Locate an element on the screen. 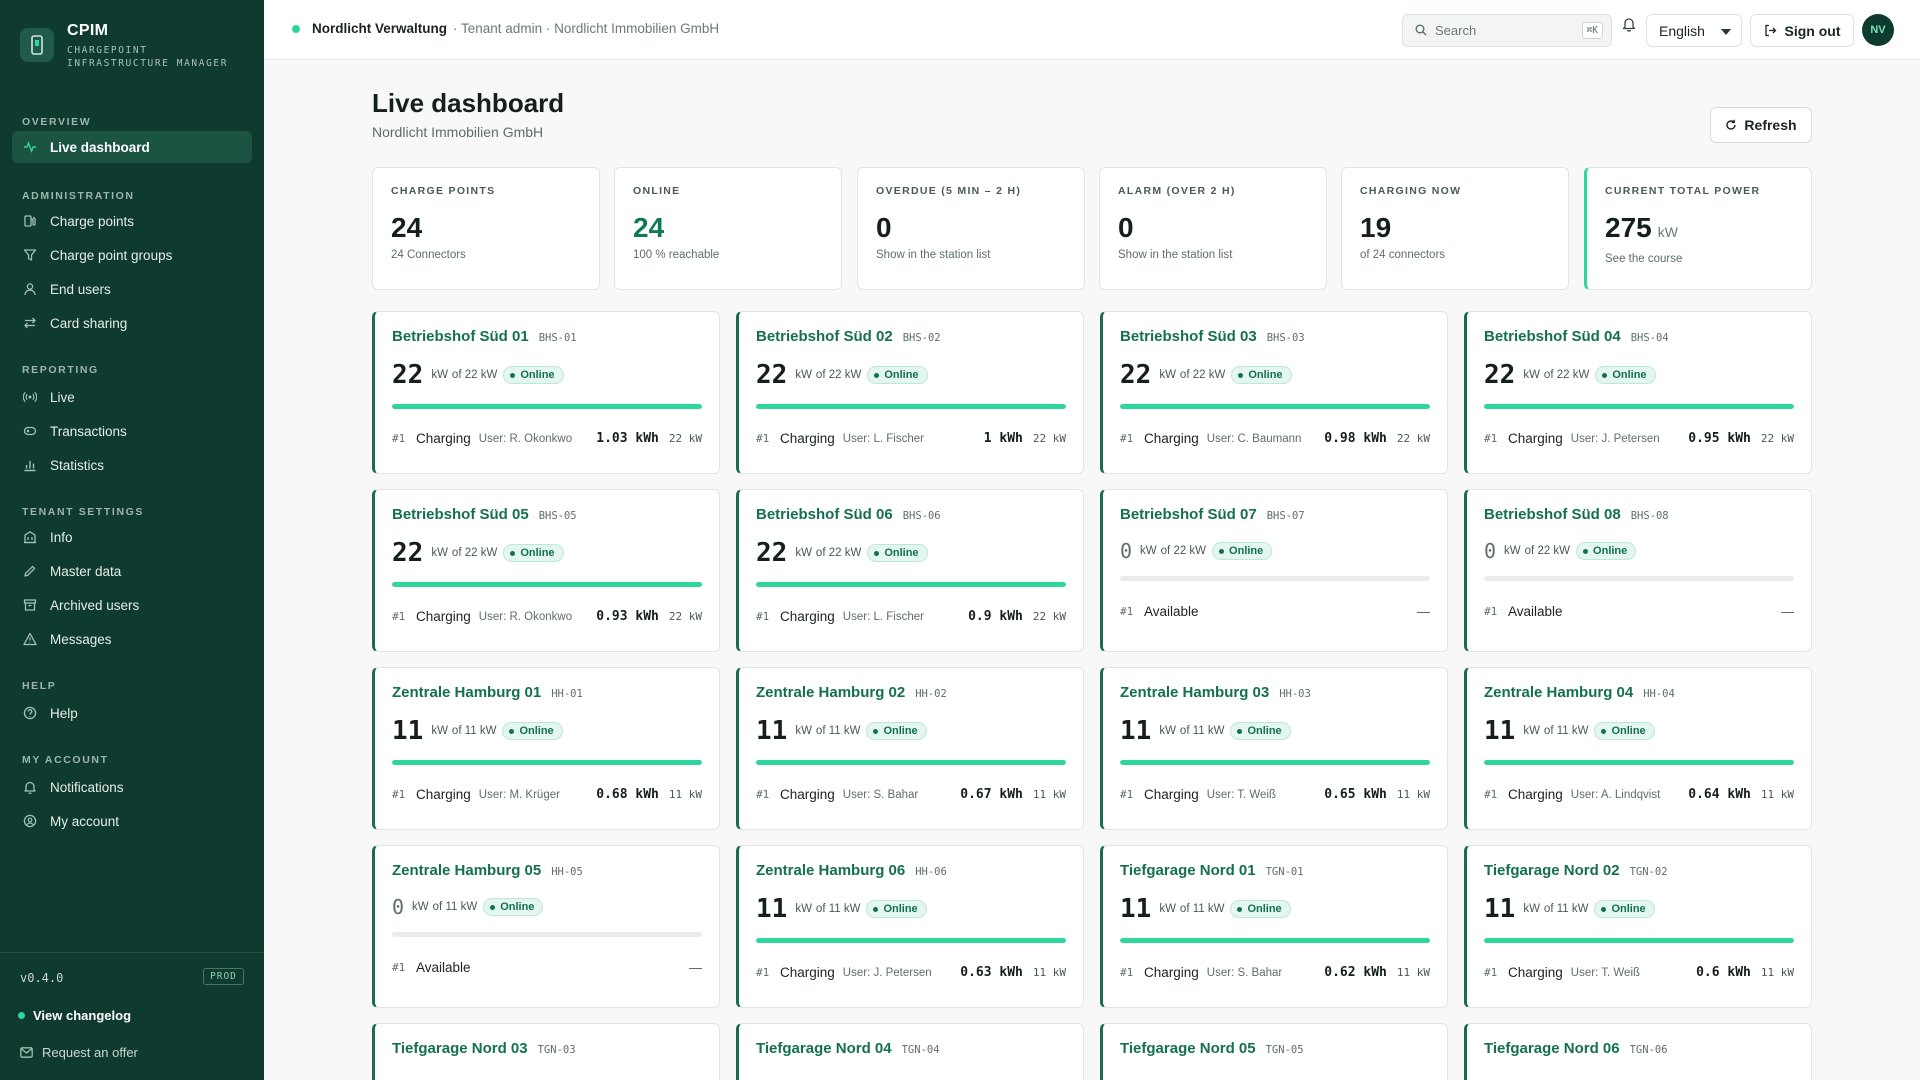  station-card: Tiefgarage Nord 06 TGN-06 is located at coordinates (1638, 1051).